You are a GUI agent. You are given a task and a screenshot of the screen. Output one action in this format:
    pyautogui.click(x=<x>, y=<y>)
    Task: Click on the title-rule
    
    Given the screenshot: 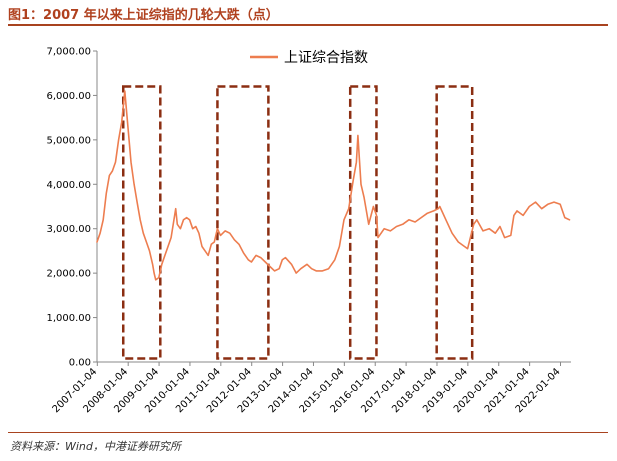 What is the action you would take?
    pyautogui.click(x=308, y=25)
    